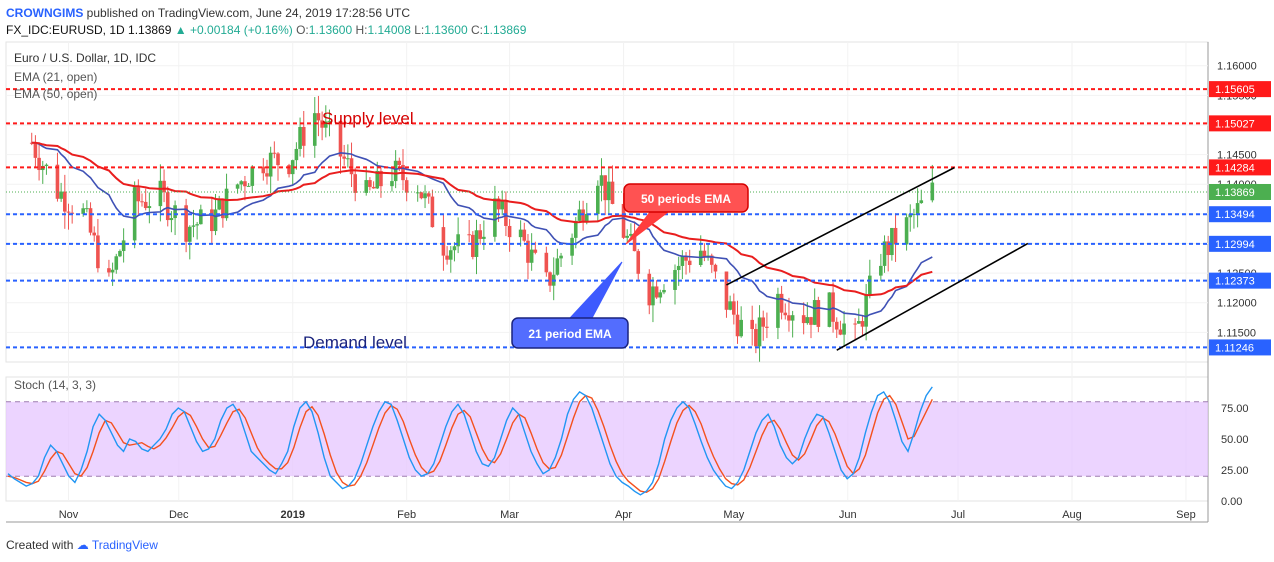 The width and height of the screenshot is (1274, 562). What do you see at coordinates (1240, 347) in the screenshot?
I see `support-price-tag` at bounding box center [1240, 347].